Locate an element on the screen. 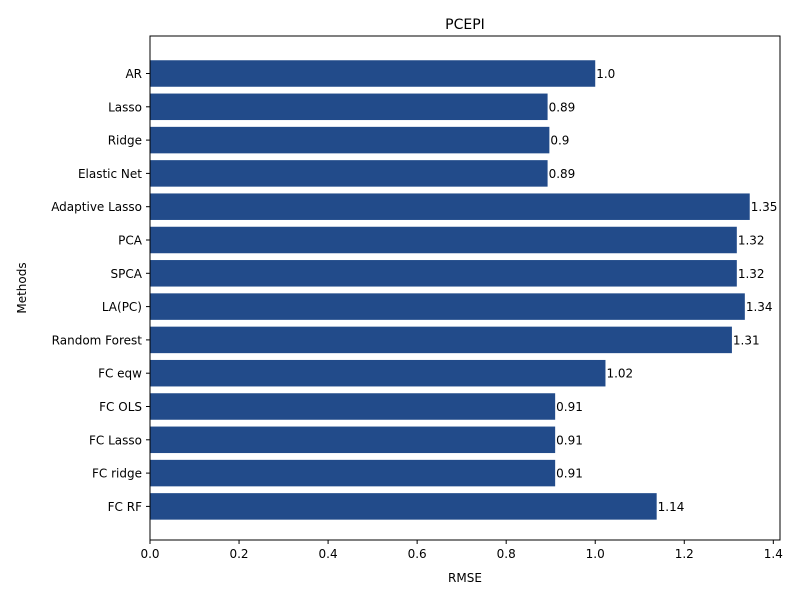 This screenshot has height=604, width=800. x-tick-label: 0.8 is located at coordinates (506, 554).